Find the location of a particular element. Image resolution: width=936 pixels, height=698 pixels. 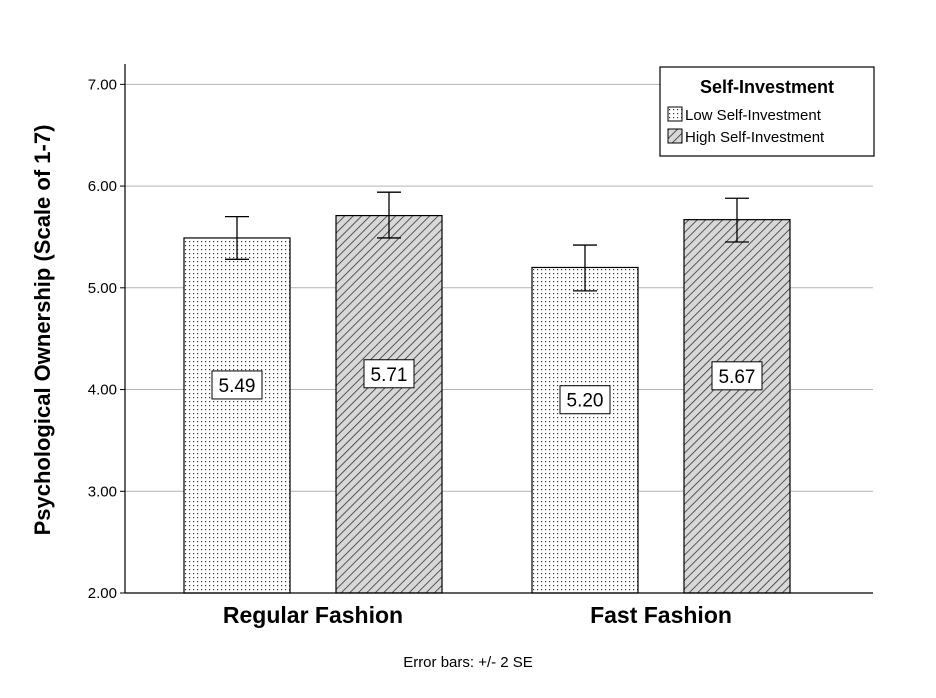

legend-swatch-high is located at coordinates (675, 136).